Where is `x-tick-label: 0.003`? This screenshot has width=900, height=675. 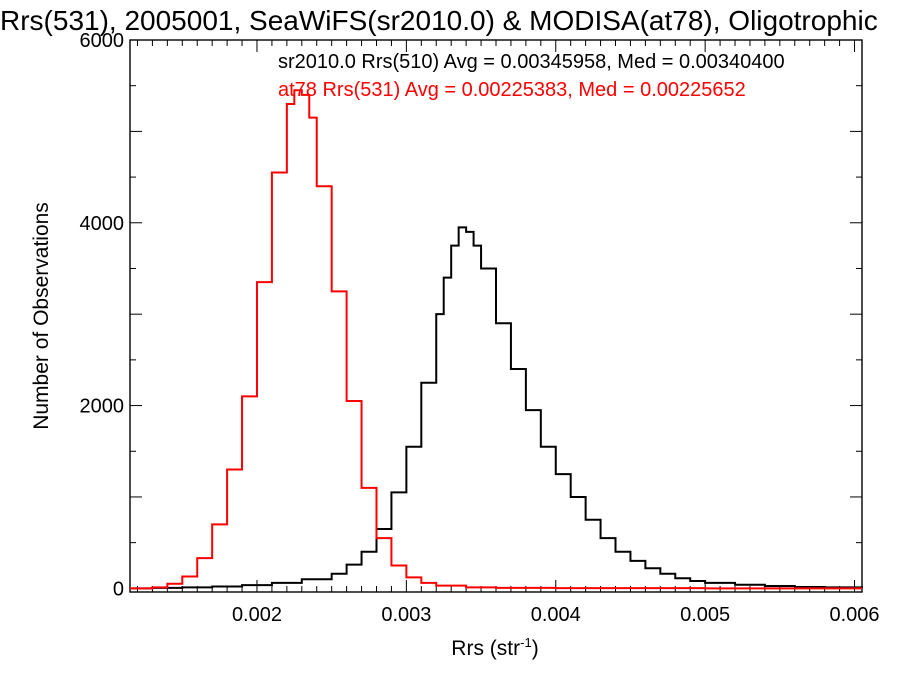 x-tick-label: 0.003 is located at coordinates (406, 615).